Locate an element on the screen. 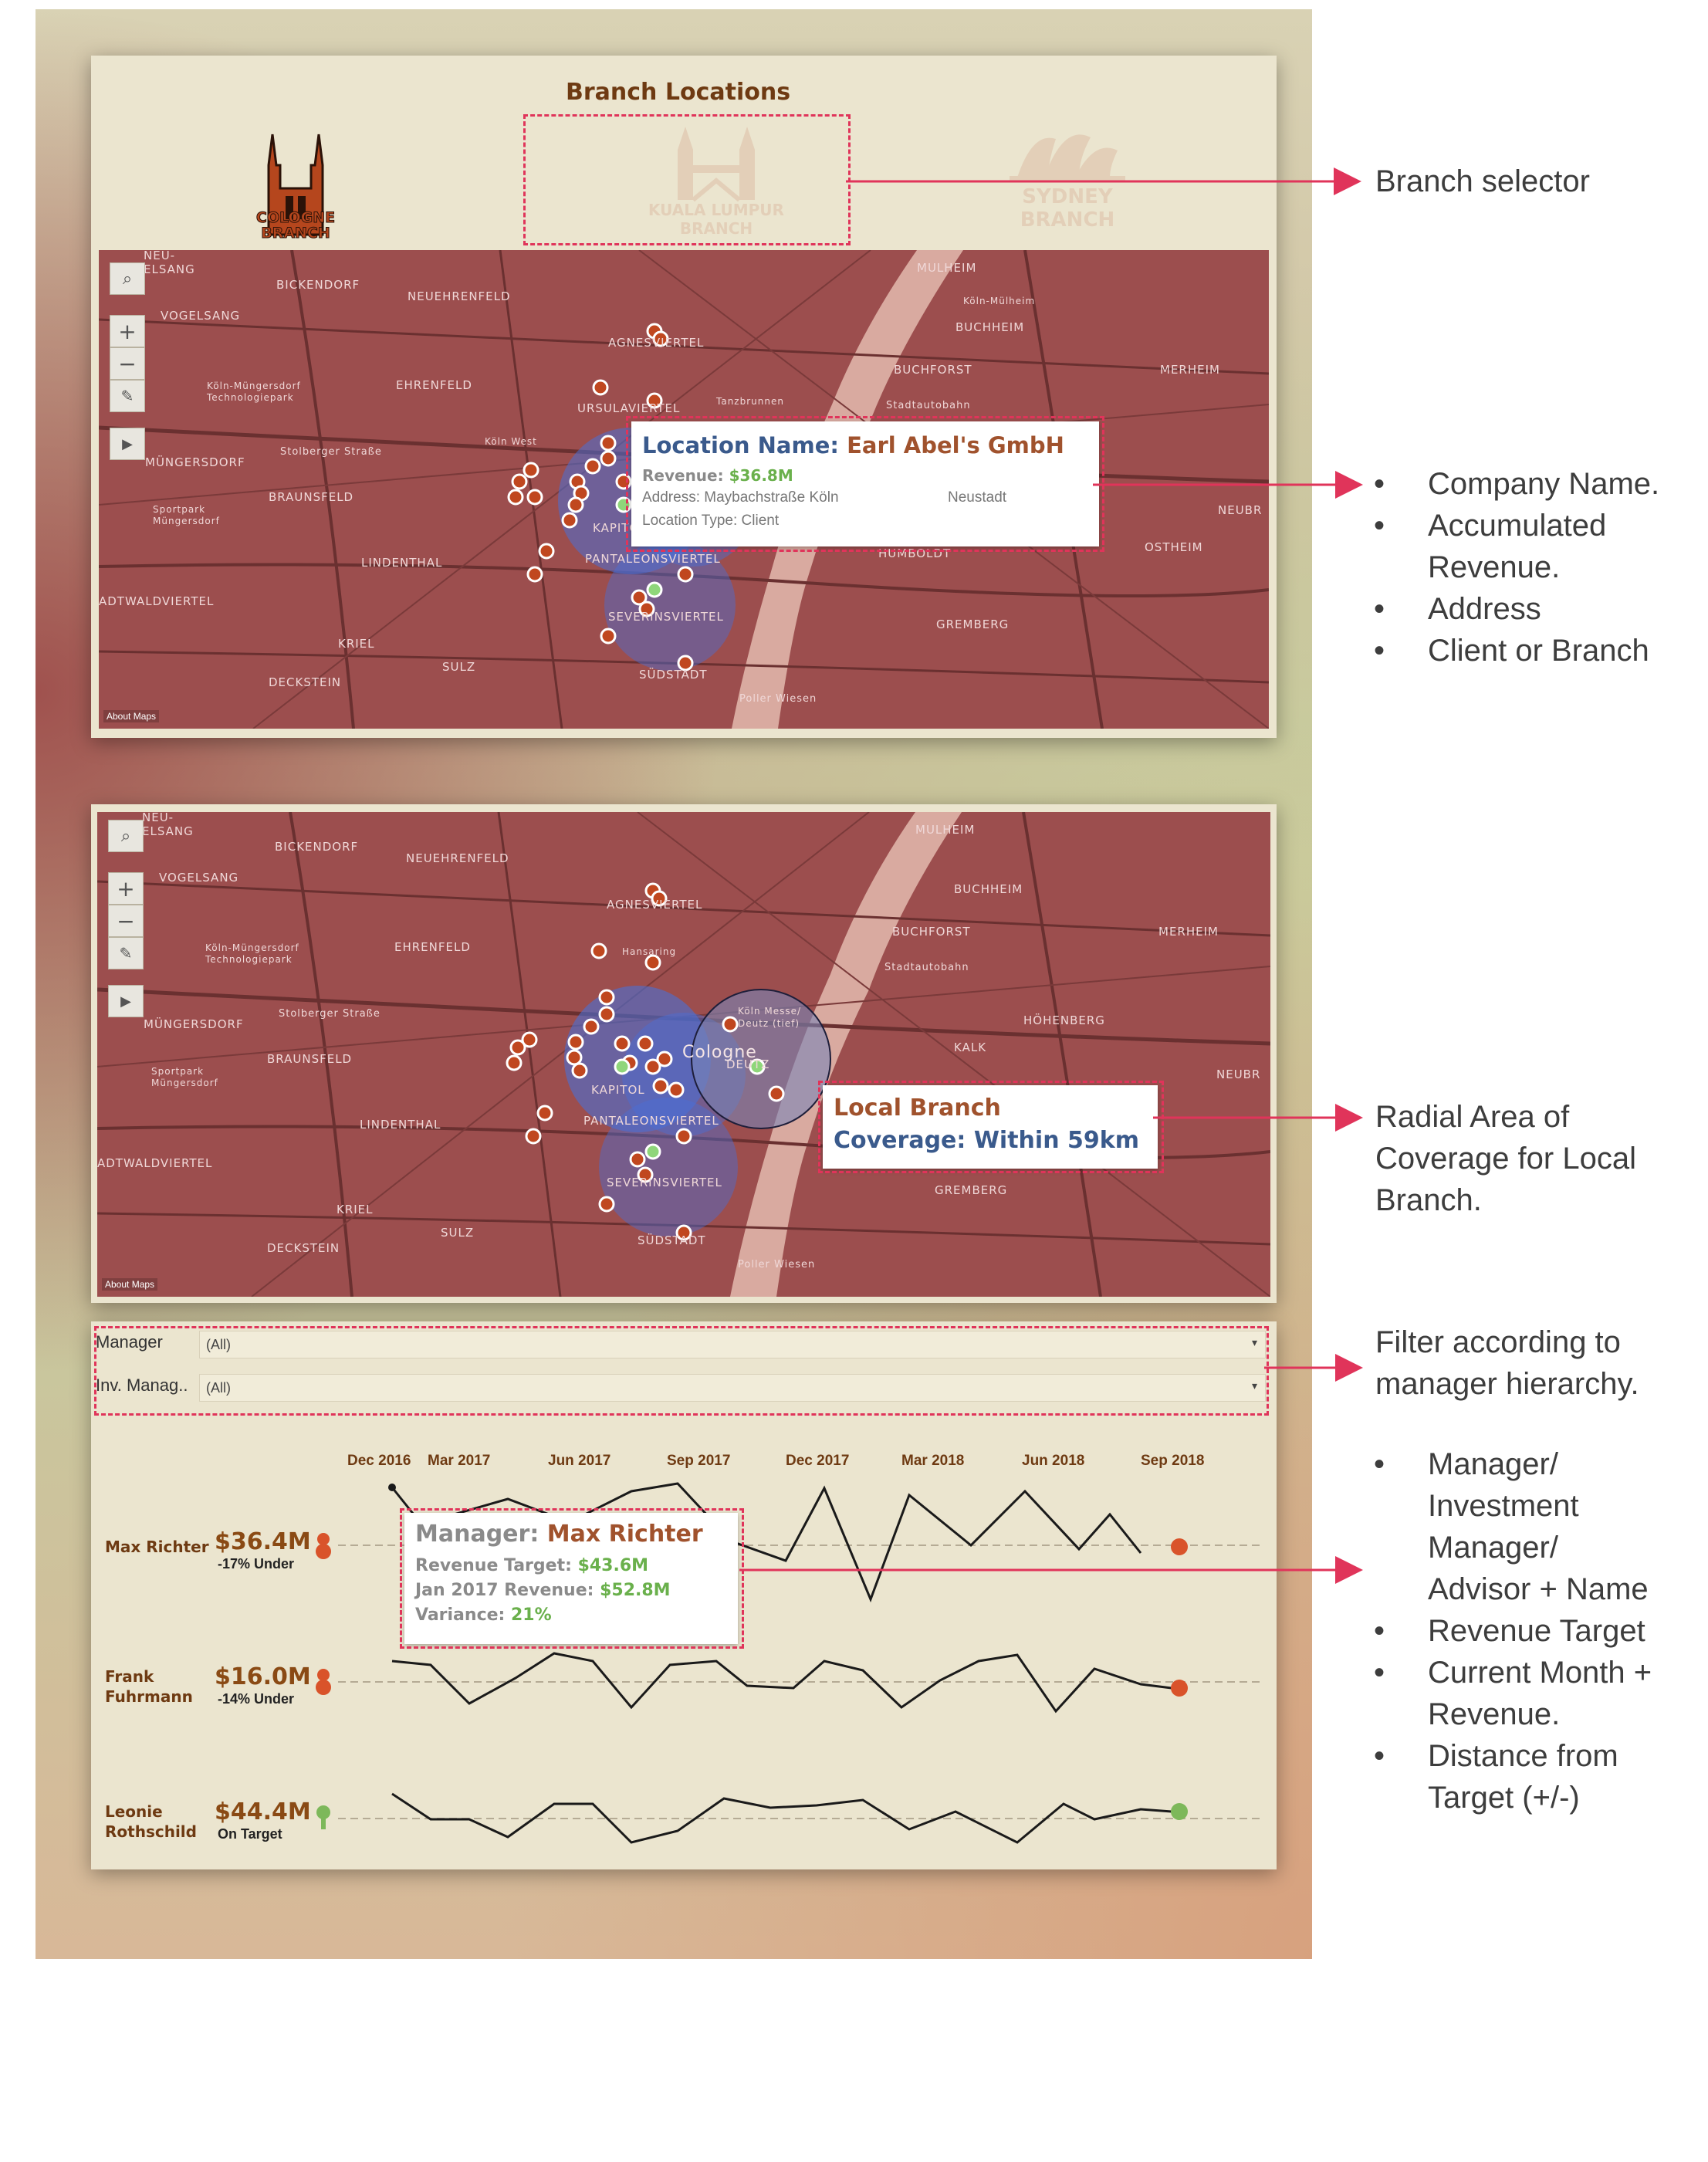 This screenshot has height=2162, width=1708. filter-manager-select: (All) ▾ is located at coordinates (732, 1344).